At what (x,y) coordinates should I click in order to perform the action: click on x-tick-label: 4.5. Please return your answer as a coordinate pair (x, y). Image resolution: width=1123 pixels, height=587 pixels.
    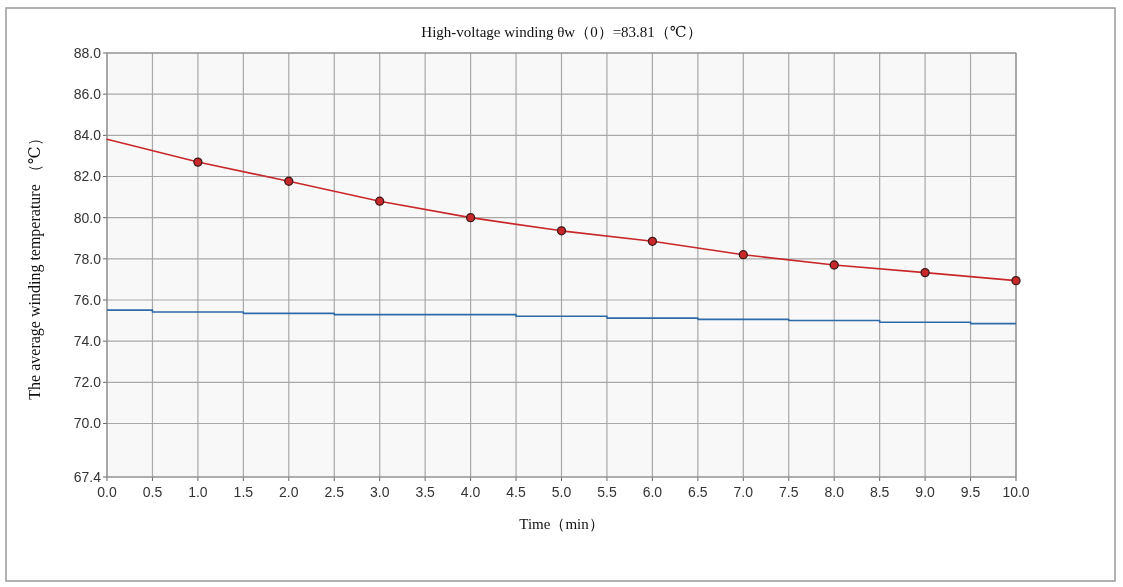
    Looking at the image, I should click on (516, 492).